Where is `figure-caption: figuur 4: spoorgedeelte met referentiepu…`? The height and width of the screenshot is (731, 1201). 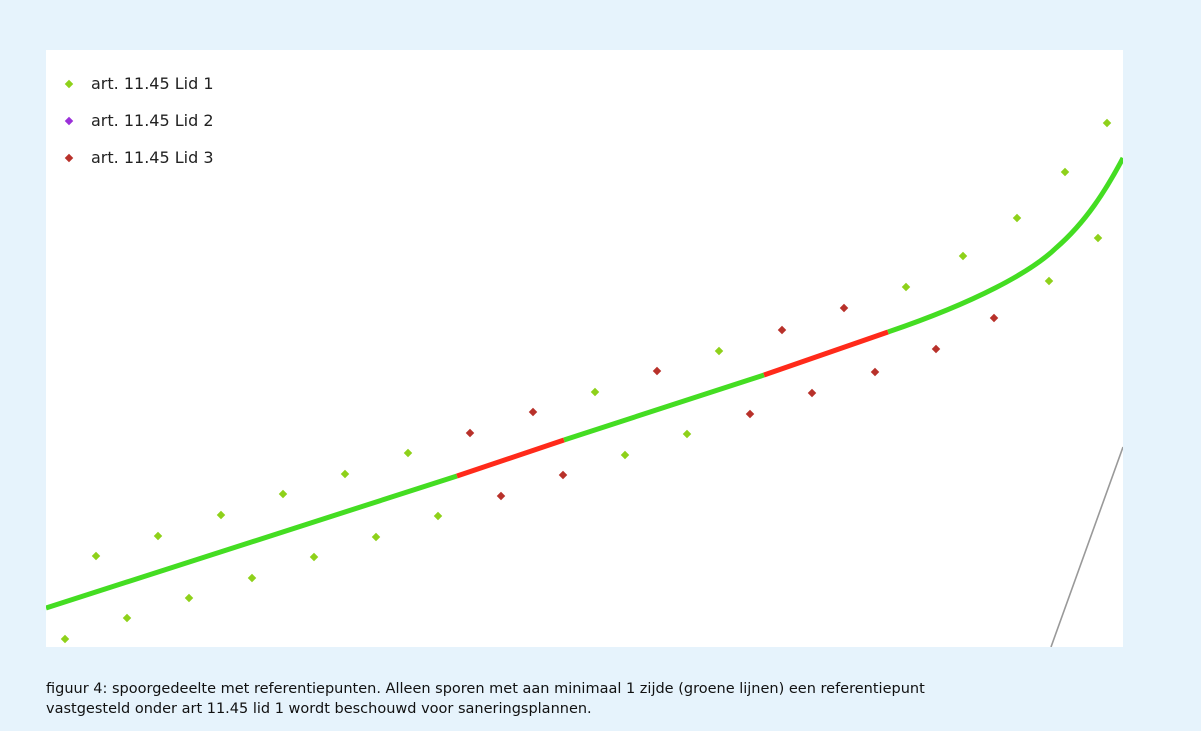
figure-caption: figuur 4: spoorgedeelte met referentiepu… is located at coordinates (606, 699).